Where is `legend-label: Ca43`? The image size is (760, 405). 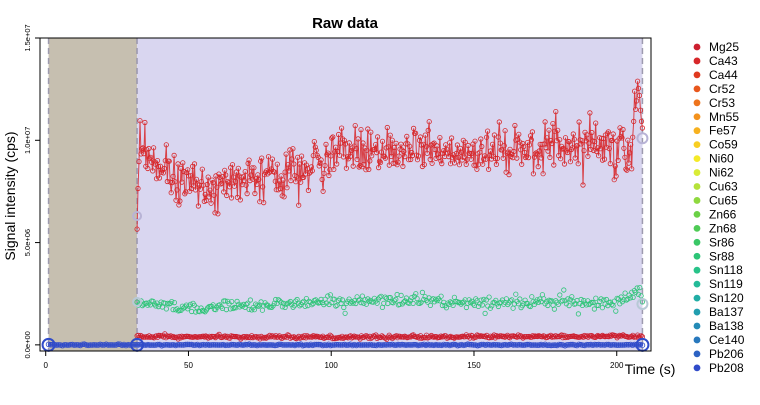 legend-label: Ca43 is located at coordinates (723, 61).